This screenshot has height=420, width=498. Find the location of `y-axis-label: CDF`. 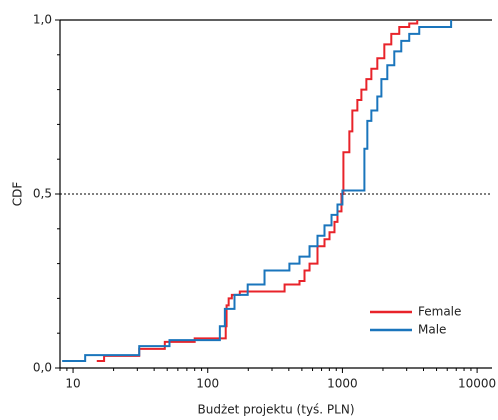

y-axis-label: CDF is located at coordinates (18, 194).